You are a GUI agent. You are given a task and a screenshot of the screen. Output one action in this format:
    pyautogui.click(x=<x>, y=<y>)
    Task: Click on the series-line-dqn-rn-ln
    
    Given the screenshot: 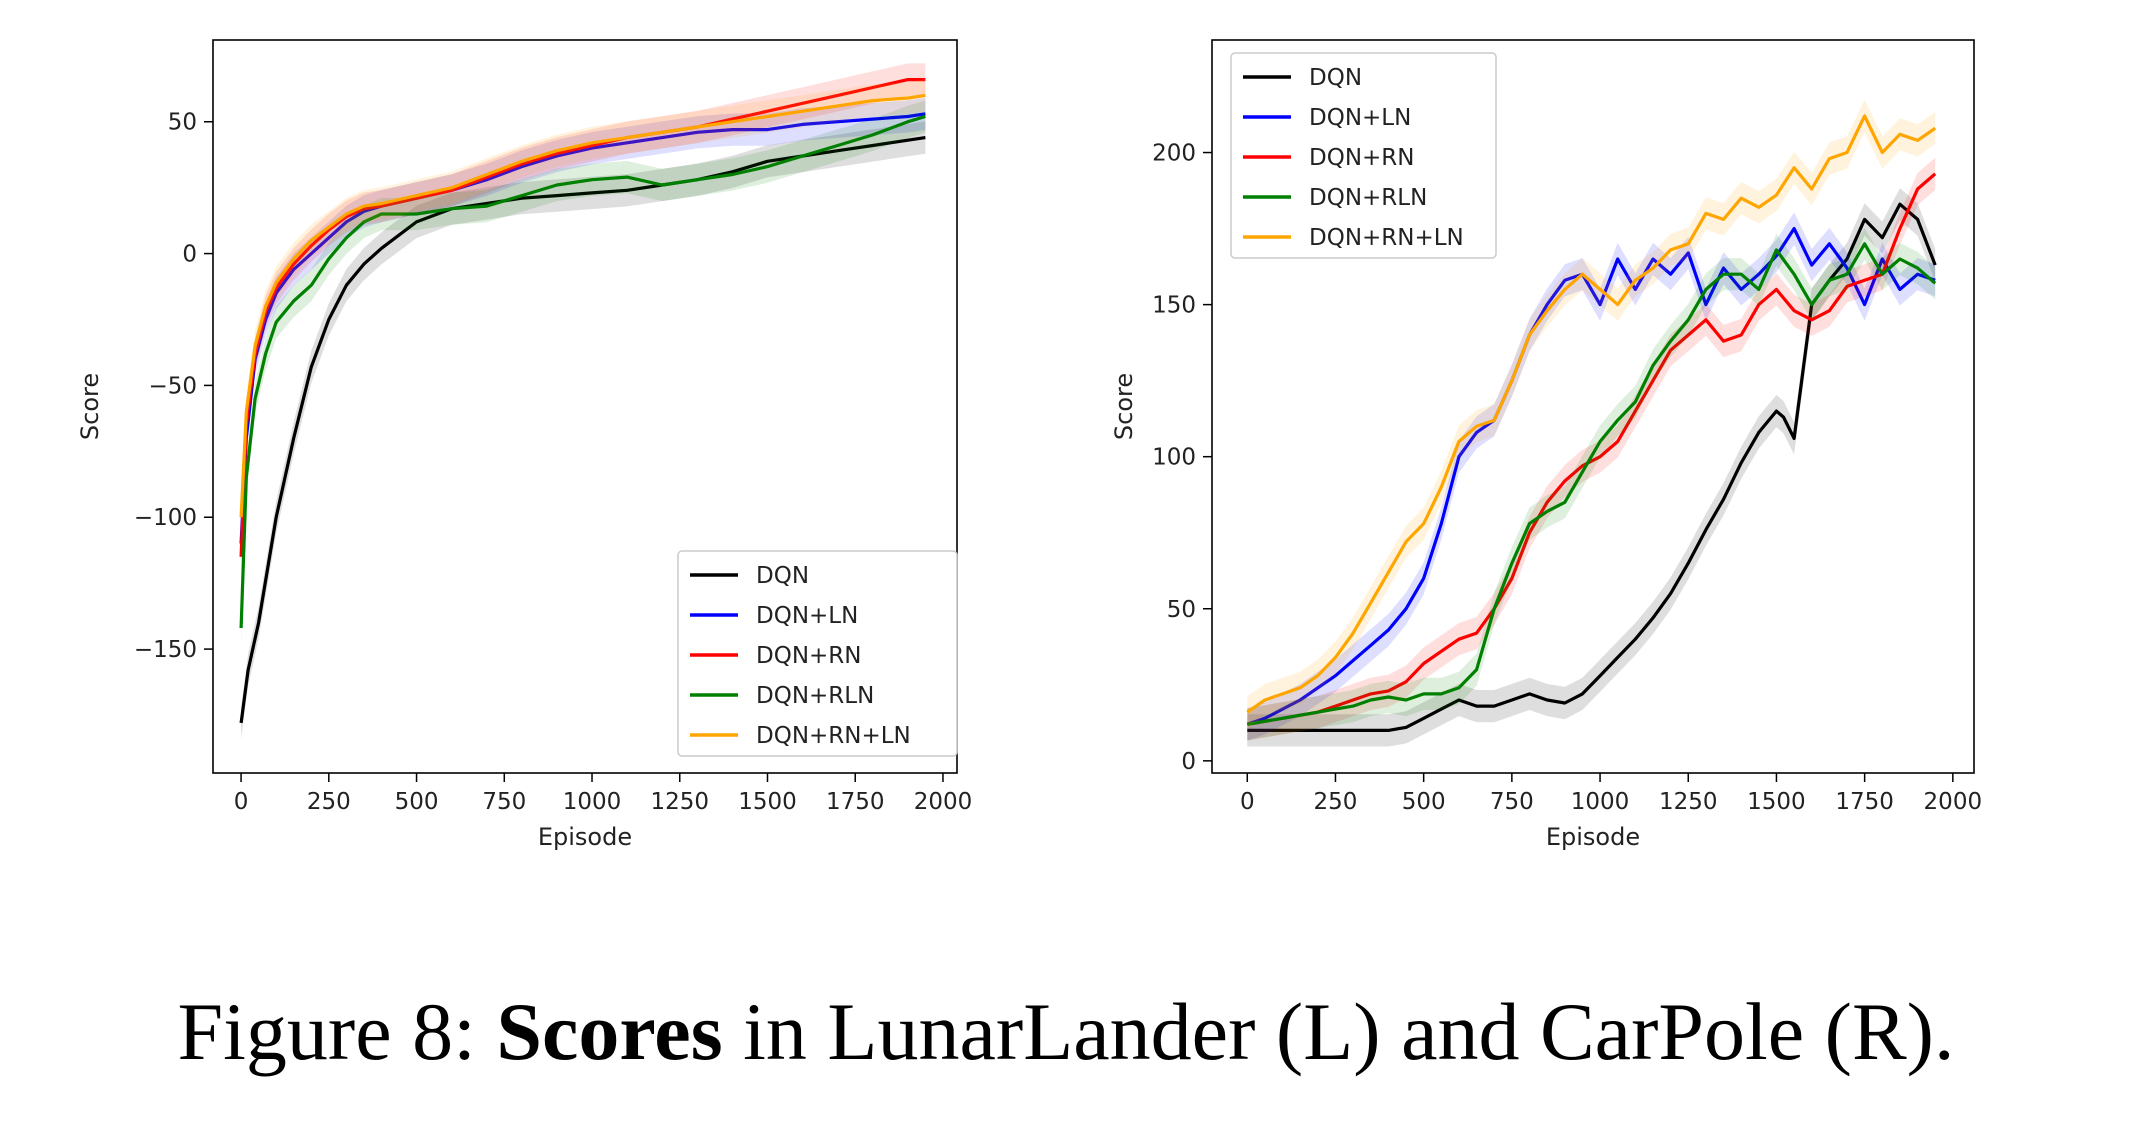 What is the action you would take?
    pyautogui.click(x=582, y=305)
    